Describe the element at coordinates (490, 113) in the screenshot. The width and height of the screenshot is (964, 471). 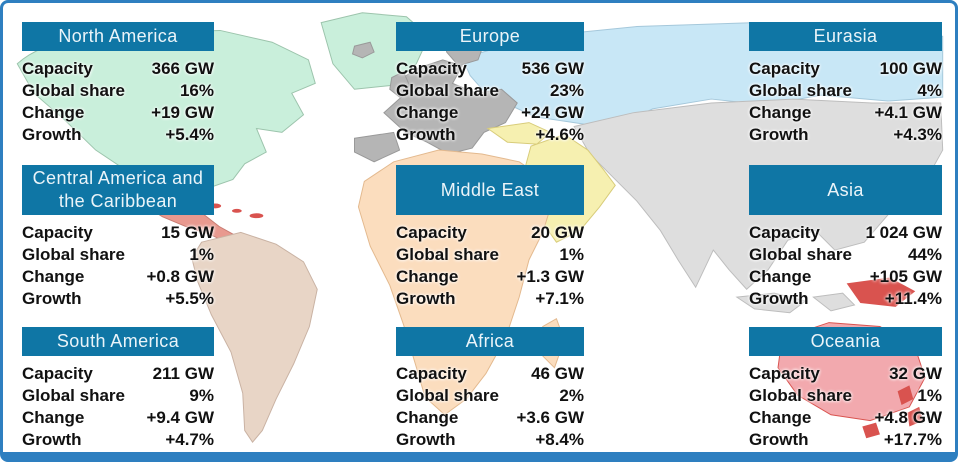
I see `stat-change: Change +24 GW` at that location.